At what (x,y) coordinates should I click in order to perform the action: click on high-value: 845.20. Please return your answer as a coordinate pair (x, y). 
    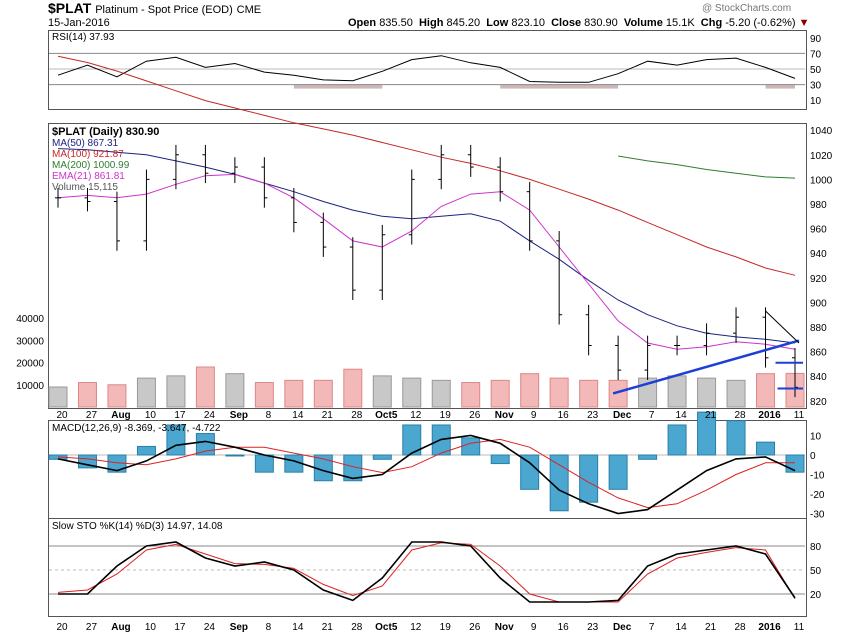
    Looking at the image, I should click on (463, 23).